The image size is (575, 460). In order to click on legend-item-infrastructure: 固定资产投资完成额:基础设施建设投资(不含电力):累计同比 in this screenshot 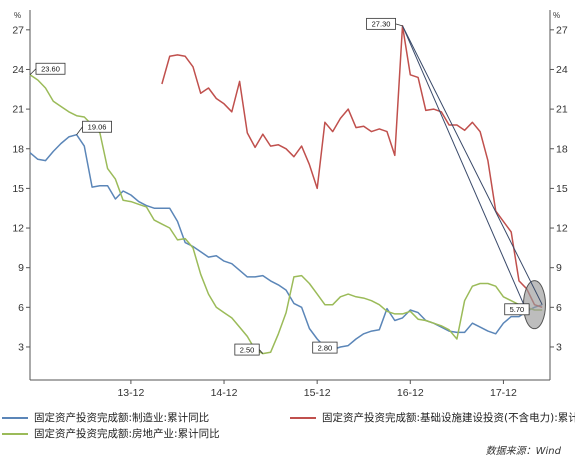, I will do `click(432, 417)`.